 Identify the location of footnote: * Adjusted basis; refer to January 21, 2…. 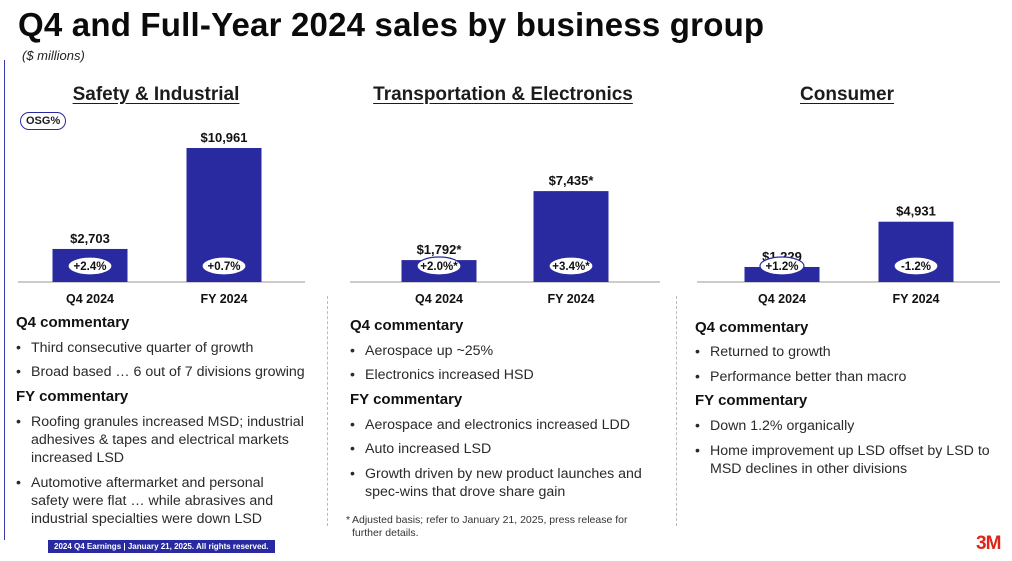
(501, 527).